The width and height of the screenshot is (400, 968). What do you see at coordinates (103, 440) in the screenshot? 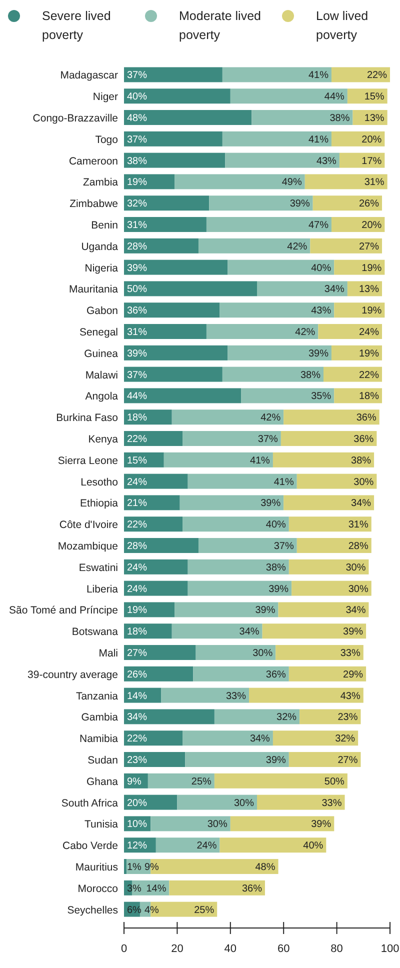
I see `y-tick-label: Kenya` at bounding box center [103, 440].